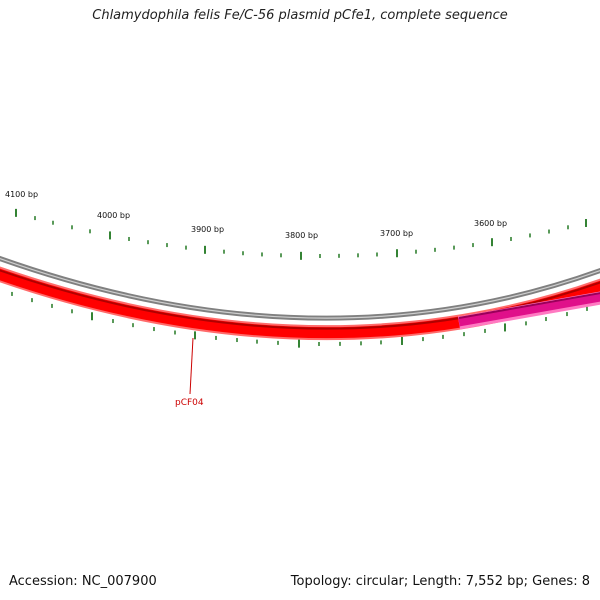  Describe the element at coordinates (396, 233) in the screenshot. I see `scale-label-3700: 3700 bp` at that location.